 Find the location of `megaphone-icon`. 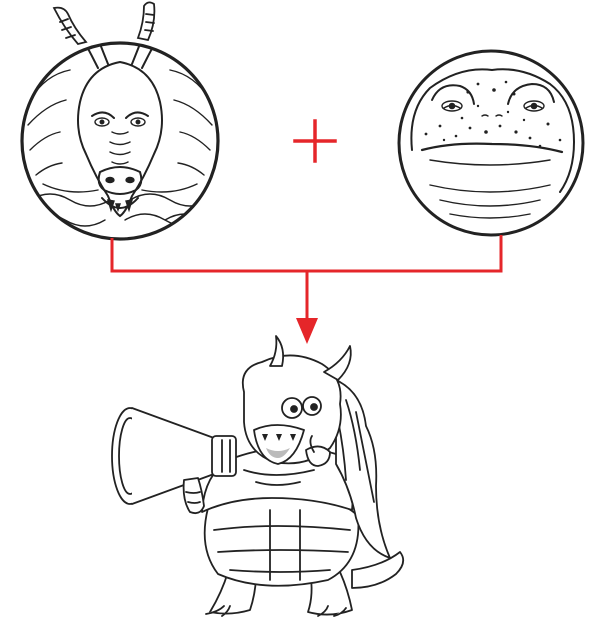

megaphone-icon is located at coordinates (174, 461).